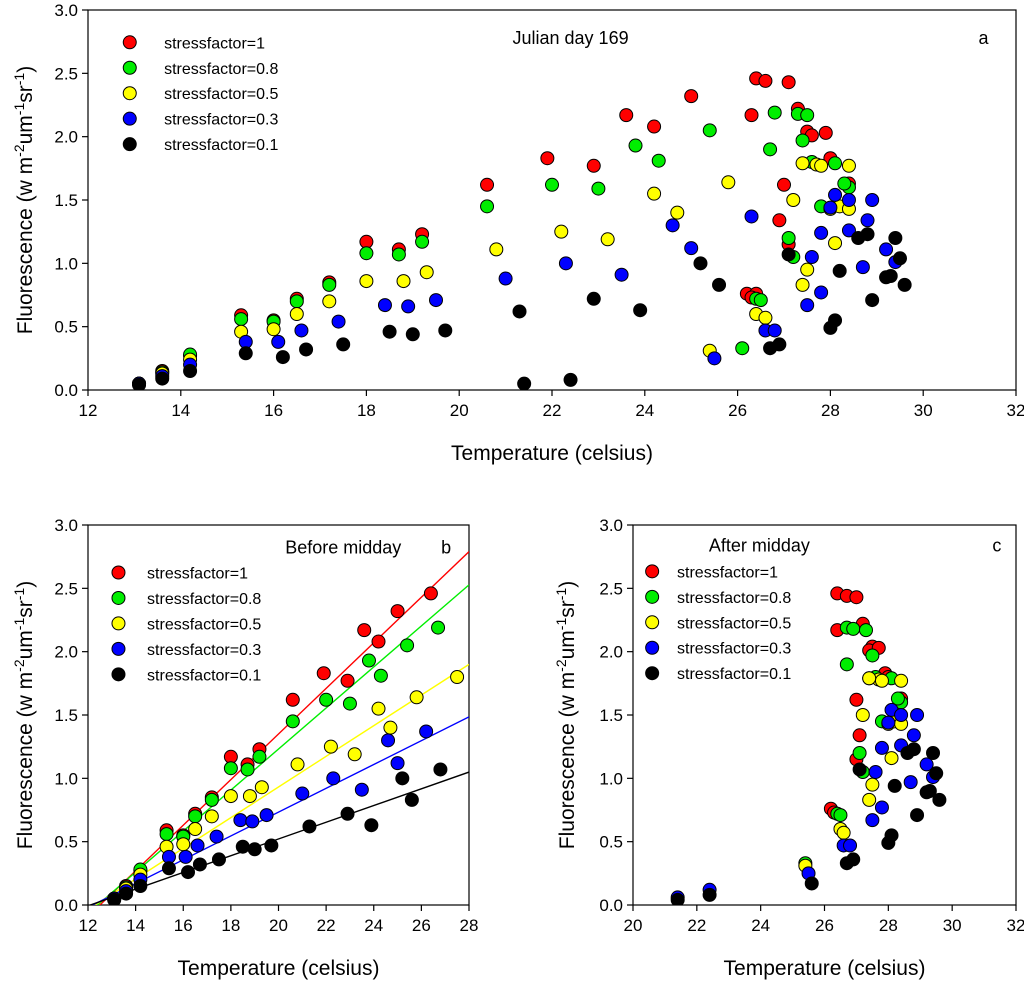 Image resolution: width=1024 pixels, height=987 pixels. I want to click on legend-label: stressfactor=1, so click(197, 574).